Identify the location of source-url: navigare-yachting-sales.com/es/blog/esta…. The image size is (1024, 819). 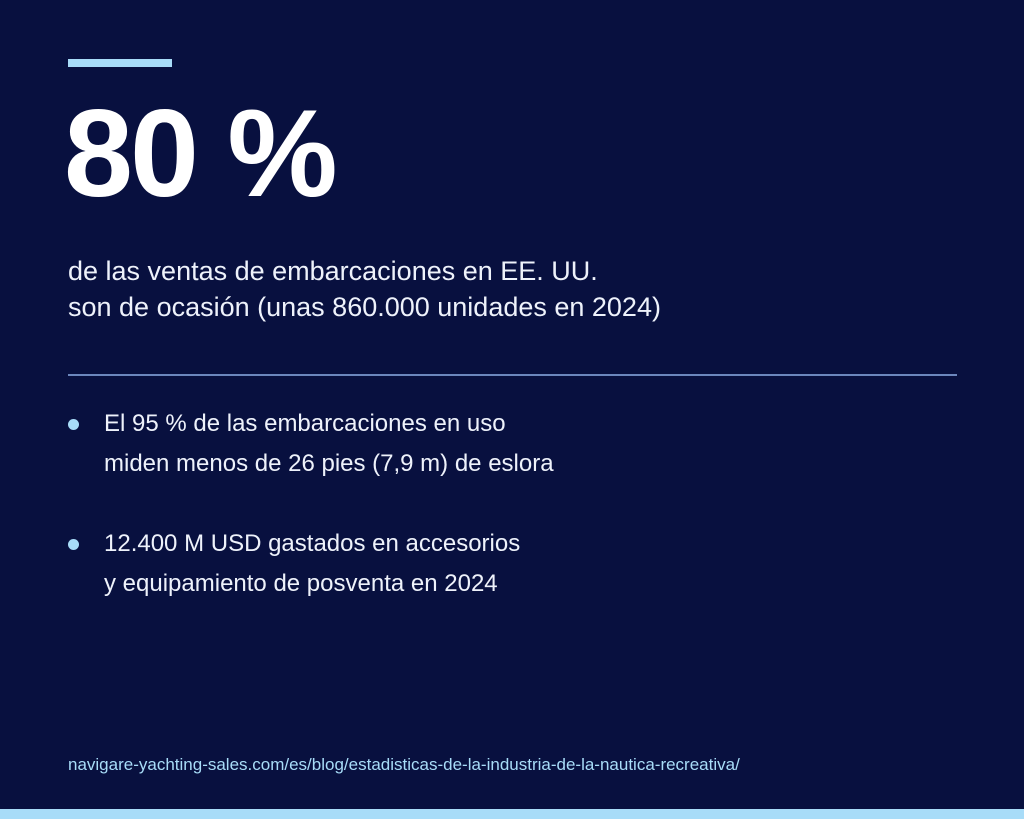
(404, 764).